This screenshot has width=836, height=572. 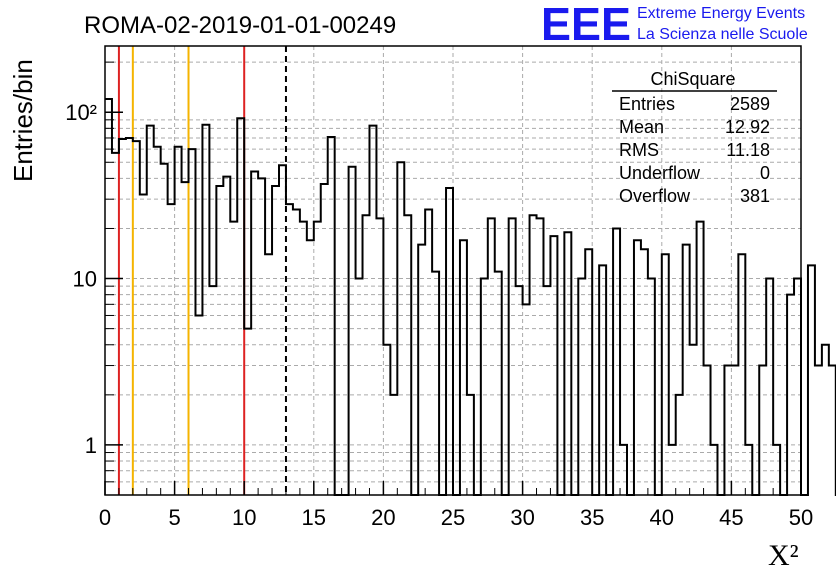 I want to click on stat-value-overflow: 381, so click(x=755, y=196).